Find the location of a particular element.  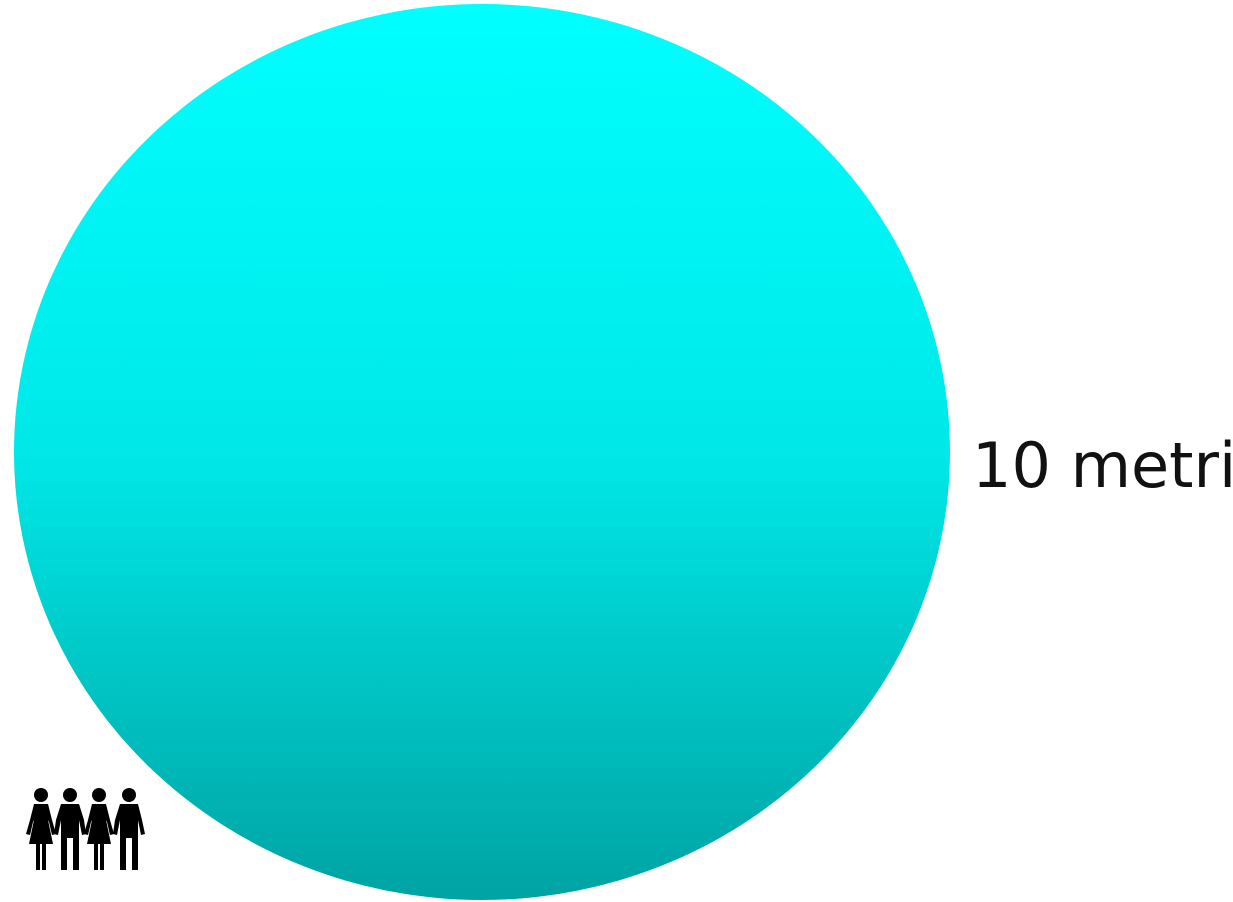

people-holding-hands-icon is located at coordinates (87, 831).